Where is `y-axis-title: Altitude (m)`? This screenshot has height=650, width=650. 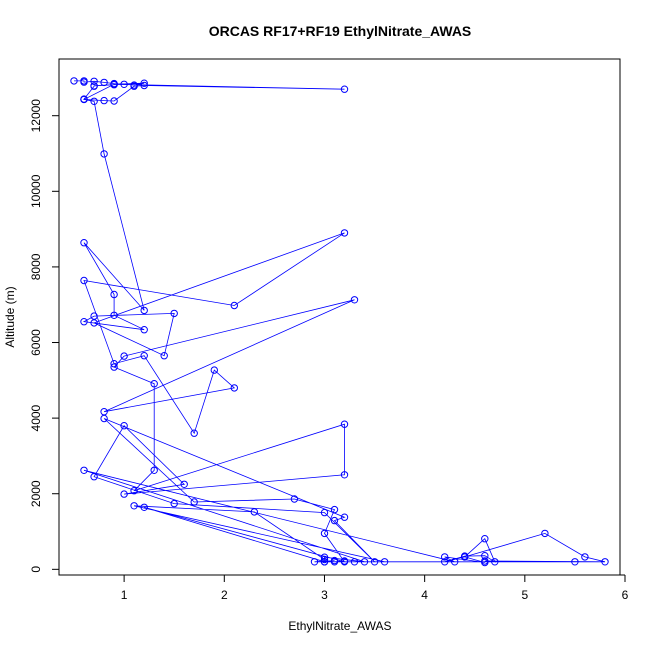
y-axis-title: Altitude (m) is located at coordinates (10, 316).